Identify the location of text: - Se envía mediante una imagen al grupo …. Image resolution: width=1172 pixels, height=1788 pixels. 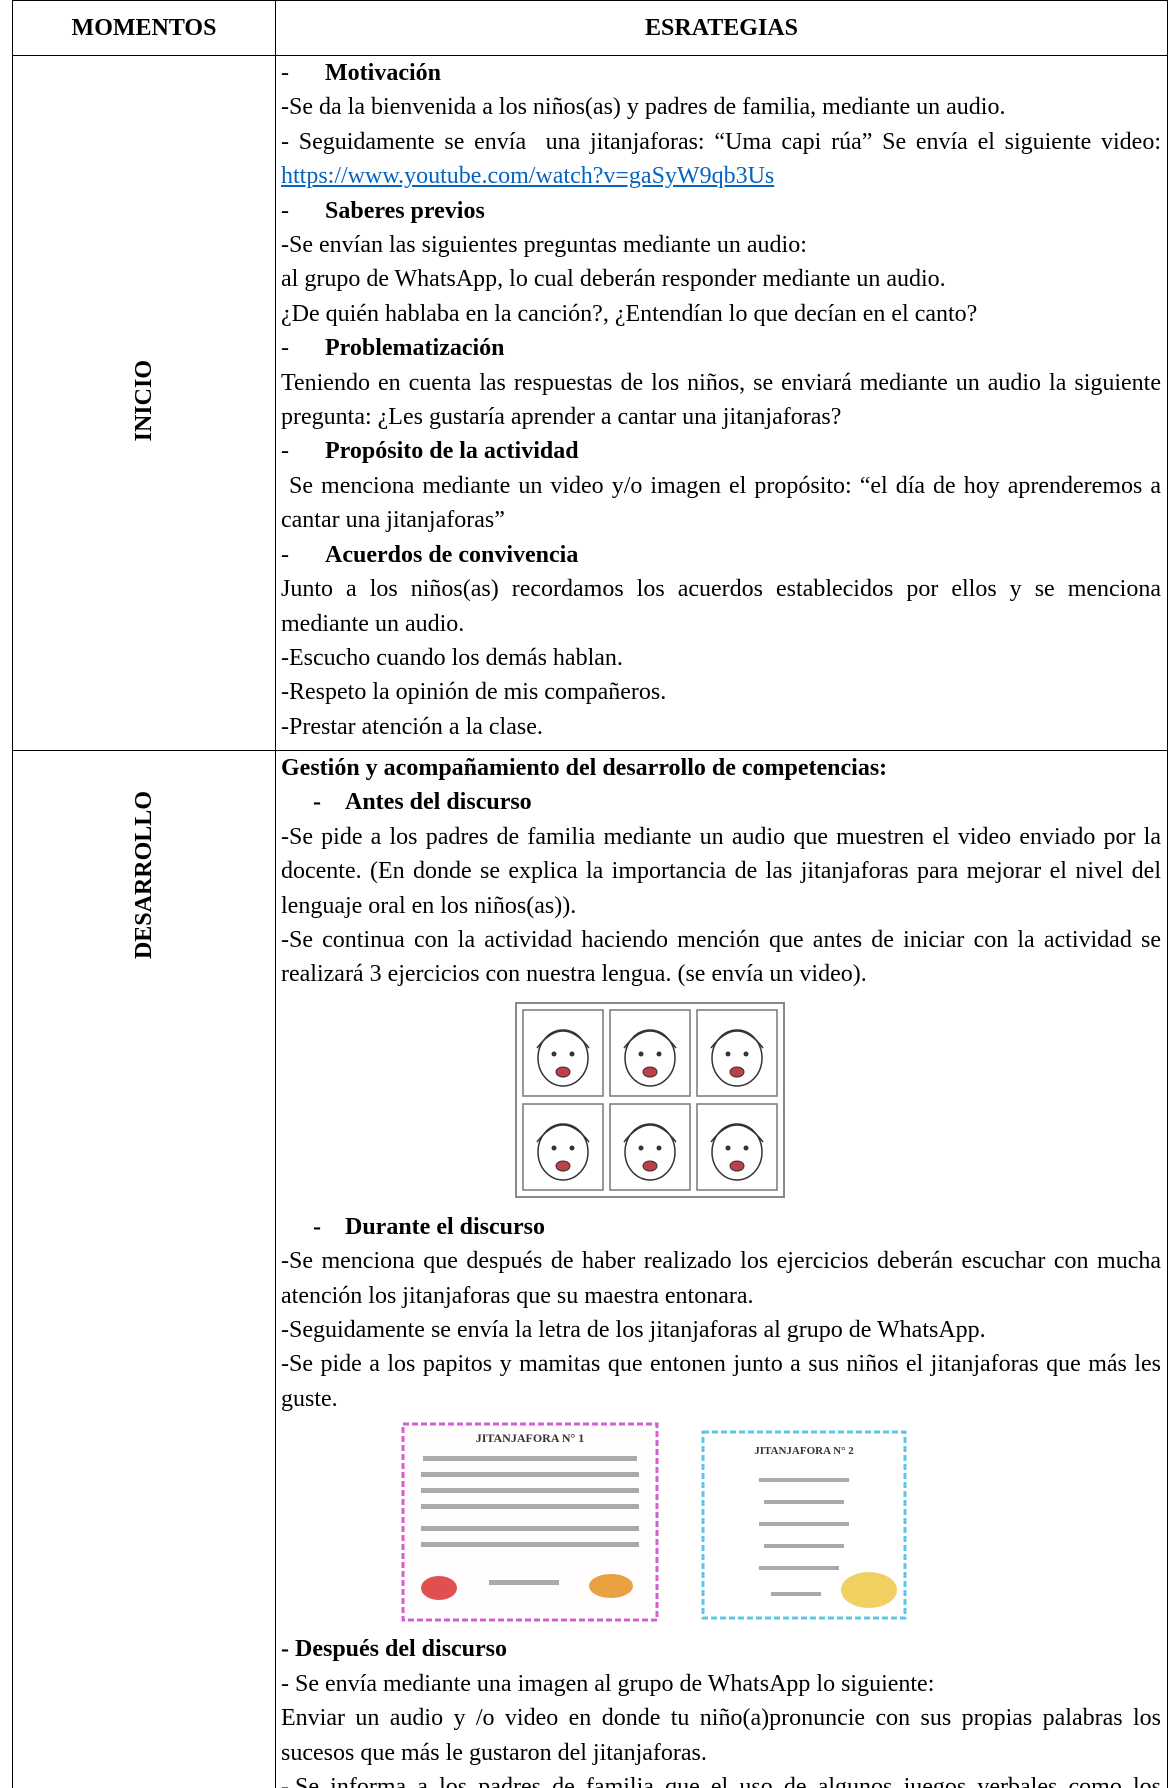
(608, 1683).